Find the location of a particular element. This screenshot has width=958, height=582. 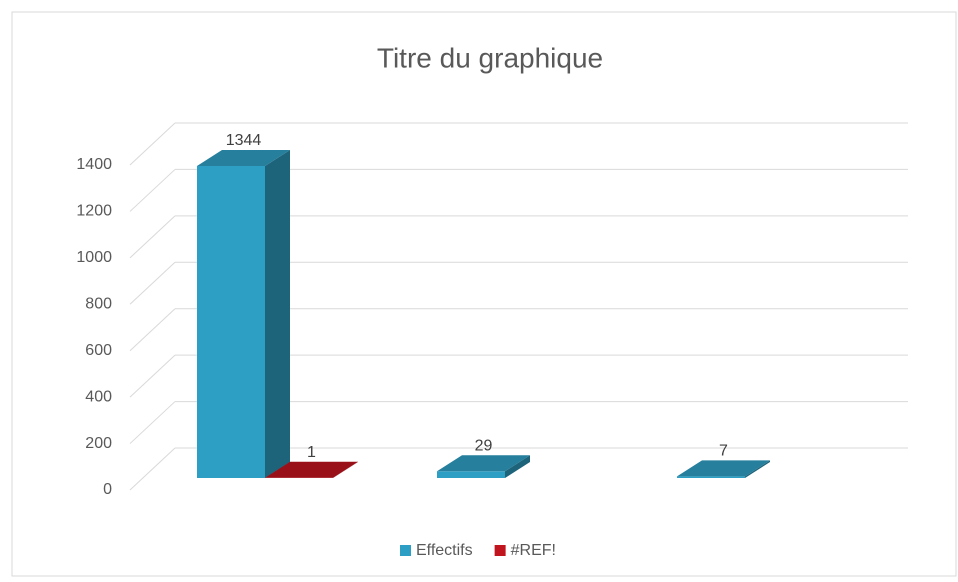

data-label: 7 is located at coordinates (723, 451).